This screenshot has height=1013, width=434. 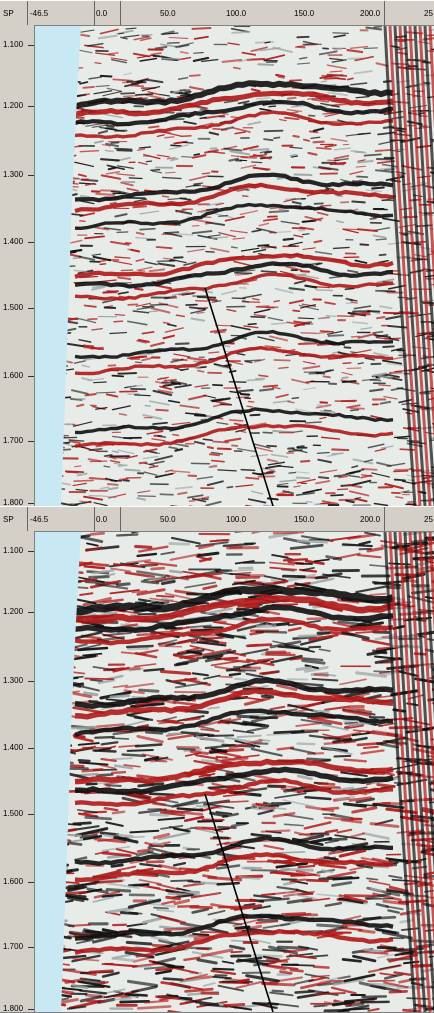 I want to click on y-tick-label: 1.700, so click(x=13, y=440).